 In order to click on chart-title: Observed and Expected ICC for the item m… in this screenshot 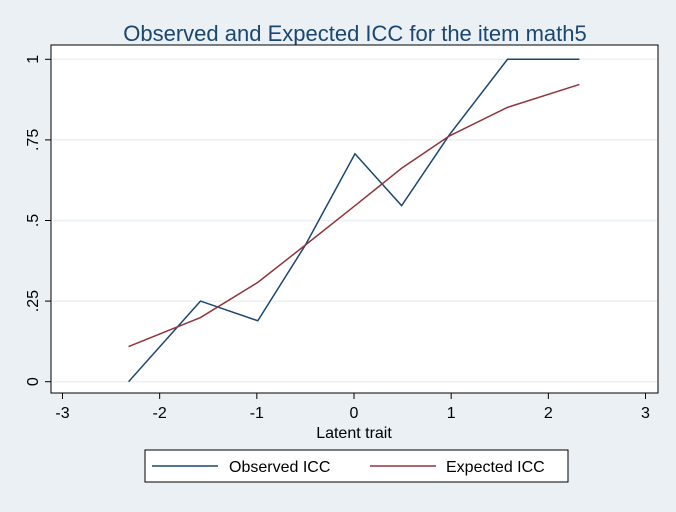, I will do `click(354, 33)`.